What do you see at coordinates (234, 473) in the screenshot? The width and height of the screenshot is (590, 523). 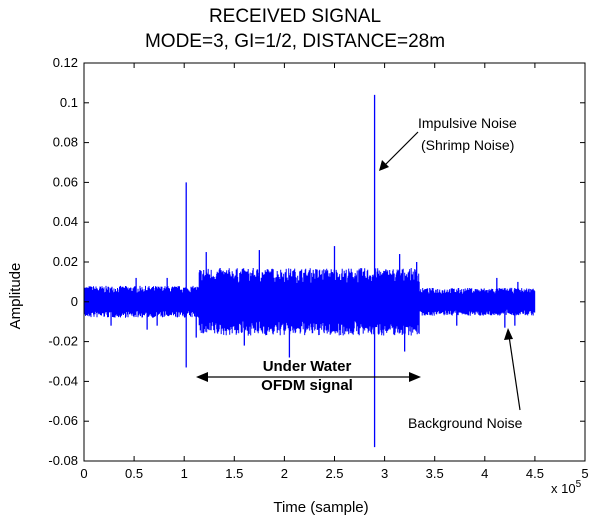 I see `x-tick-label: 1.5` at bounding box center [234, 473].